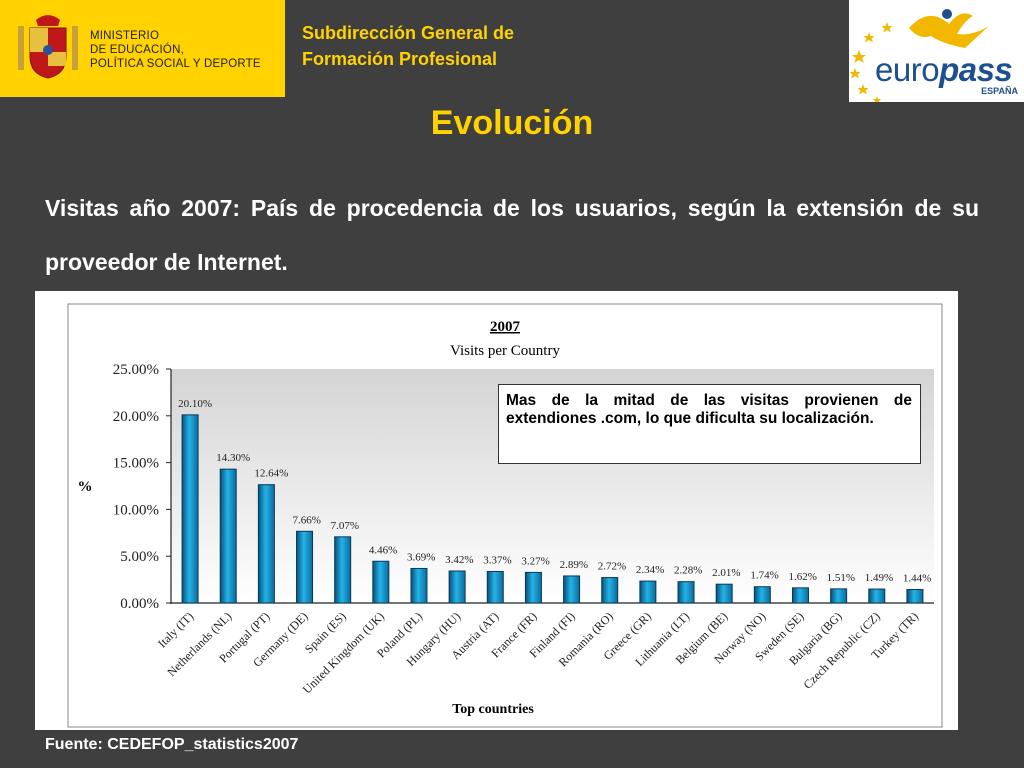 The width and height of the screenshot is (1024, 768). Describe the element at coordinates (139, 557) in the screenshot. I see `y-tick-label: 5.00%` at that location.